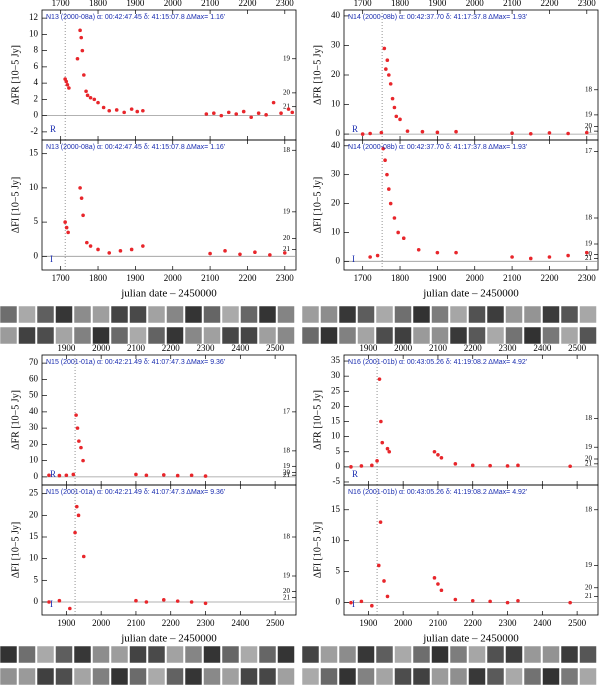 The image size is (600, 686). What do you see at coordinates (34, 153) in the screenshot?
I see `y-tick-label: 15` at bounding box center [34, 153].